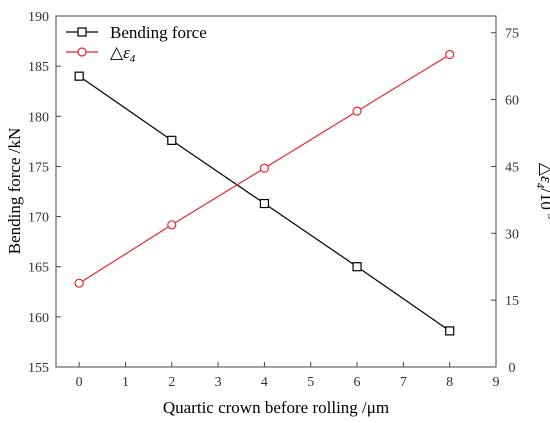 Image resolution: width=550 pixels, height=423 pixels. Describe the element at coordinates (264, 382) in the screenshot. I see `x-tick-label: 4` at that location.